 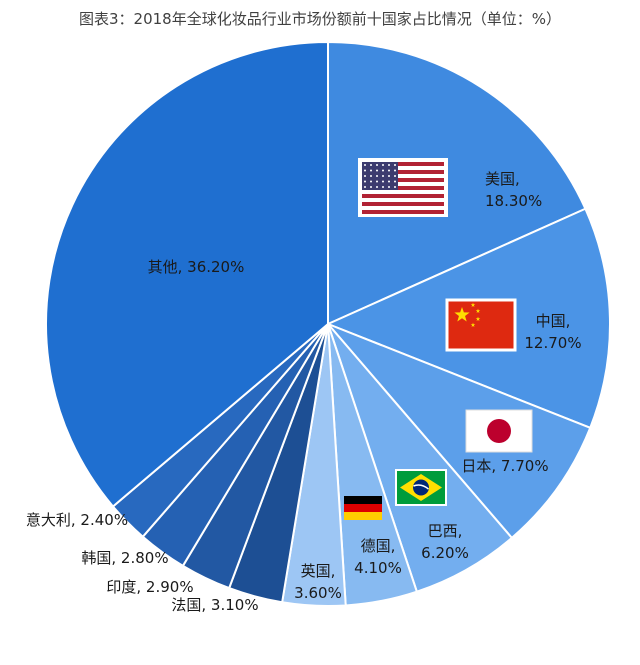 I want to click on slice-value-3: 6.20%, so click(x=445, y=553).